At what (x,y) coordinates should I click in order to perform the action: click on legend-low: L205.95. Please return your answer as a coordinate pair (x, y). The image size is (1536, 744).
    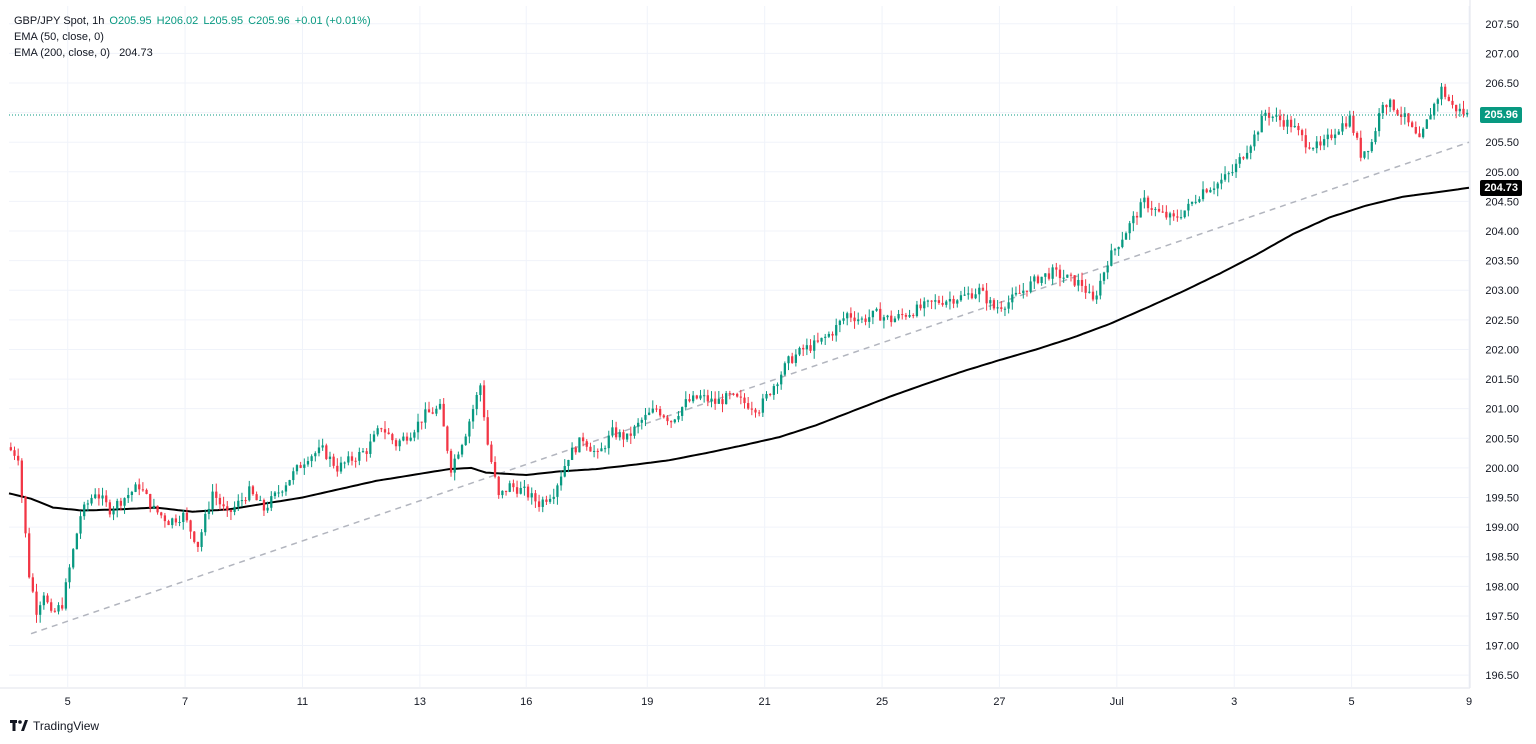
    Looking at the image, I should click on (223, 21).